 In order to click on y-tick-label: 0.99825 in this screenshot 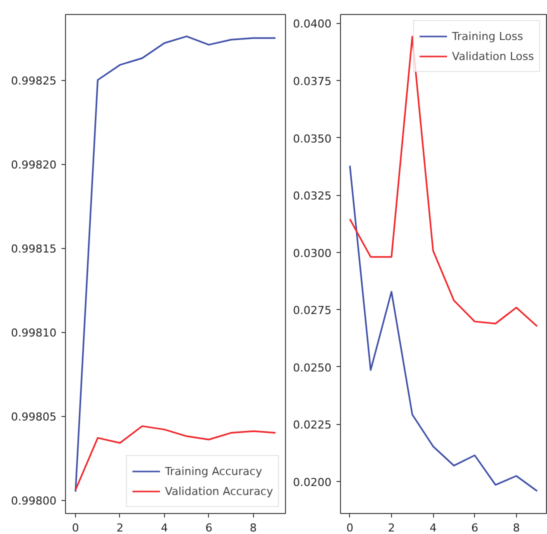, I will do `click(34, 81)`.